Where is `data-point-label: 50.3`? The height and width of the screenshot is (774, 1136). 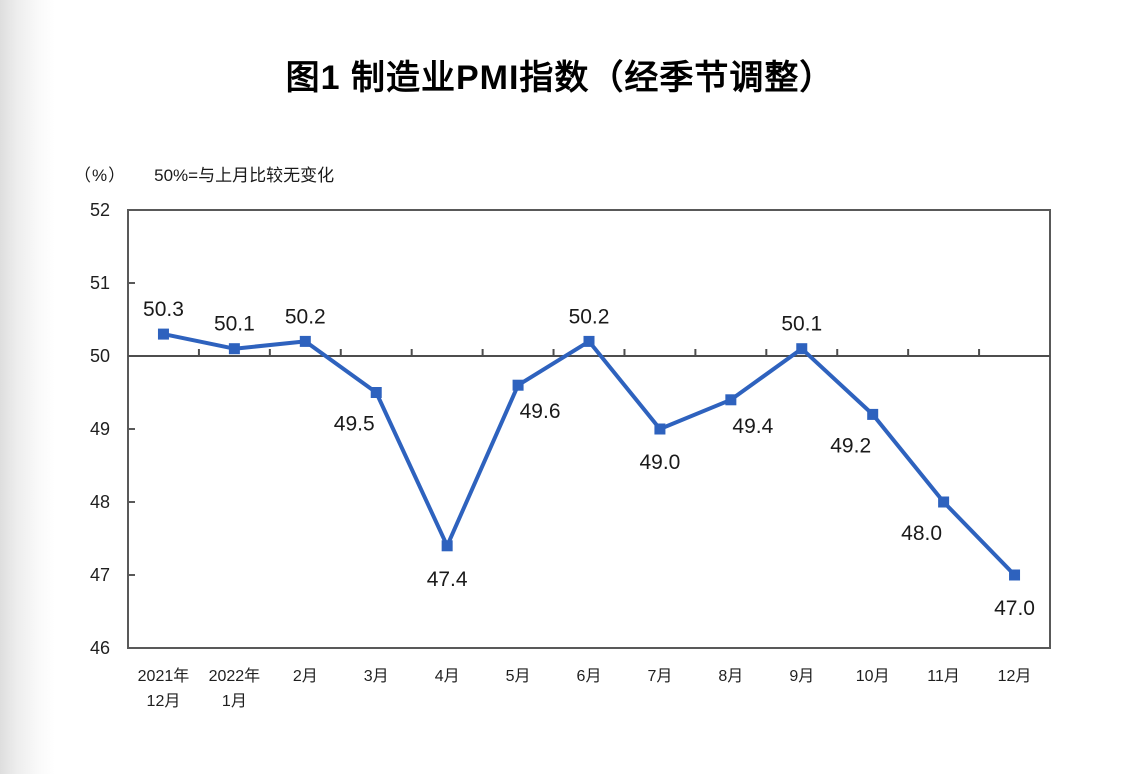 data-point-label: 50.3 is located at coordinates (163, 309).